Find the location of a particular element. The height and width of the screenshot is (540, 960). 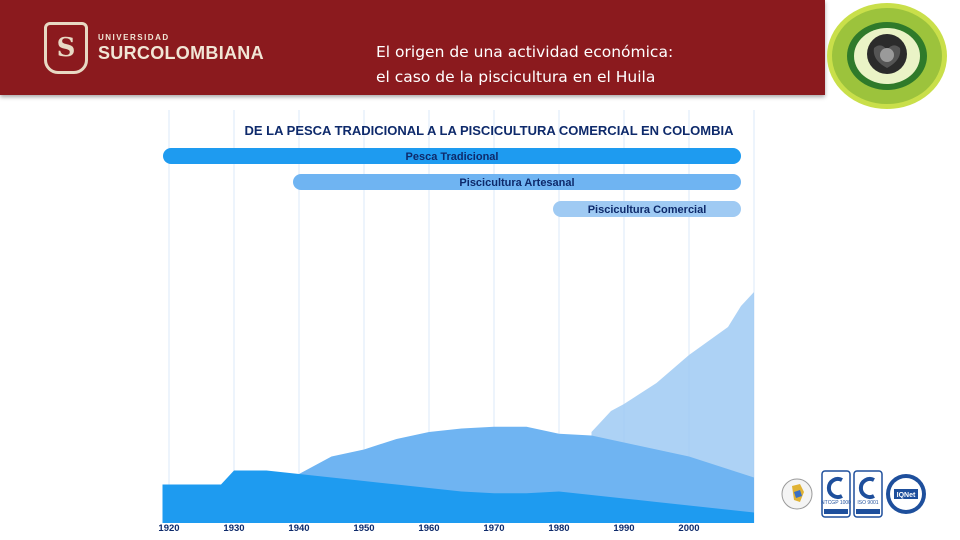

certification-logos: NTCGP 1000 ISO 9001 IQNet is located at coordinates (853, 494).